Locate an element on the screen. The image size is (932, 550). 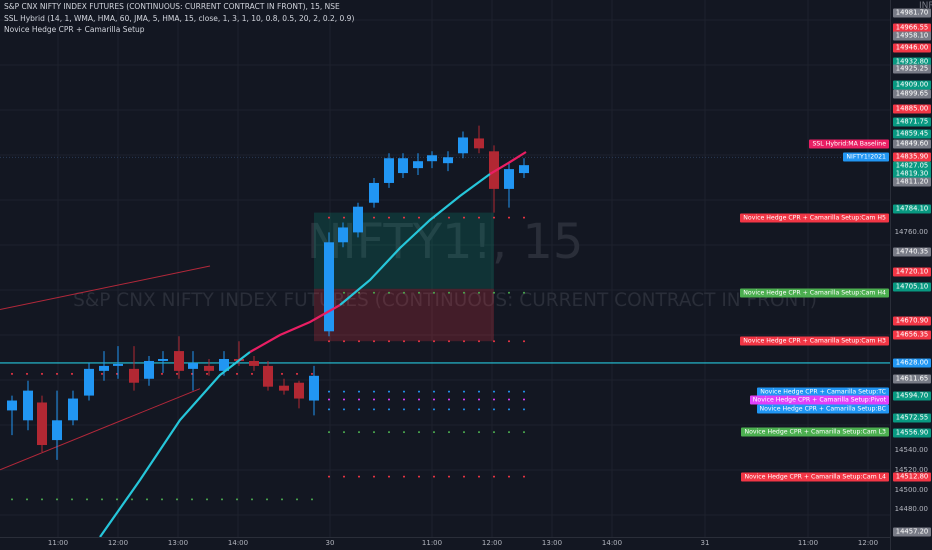
ssl-baseline-down is located at coordinates (415, 239).